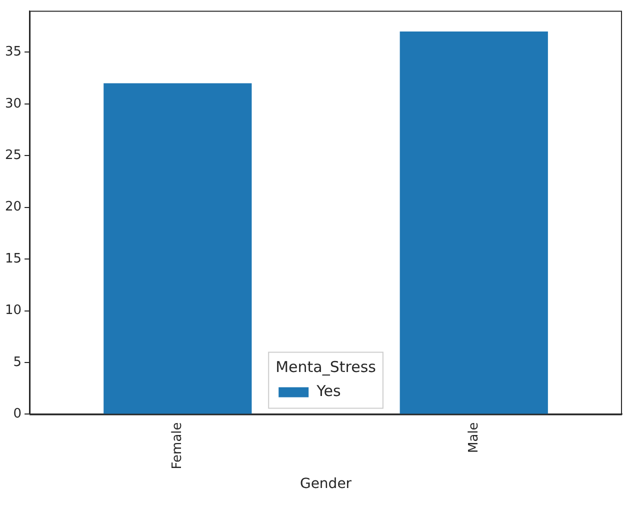  Describe the element at coordinates (13, 207) in the screenshot. I see `y-tick-label: 20` at that location.